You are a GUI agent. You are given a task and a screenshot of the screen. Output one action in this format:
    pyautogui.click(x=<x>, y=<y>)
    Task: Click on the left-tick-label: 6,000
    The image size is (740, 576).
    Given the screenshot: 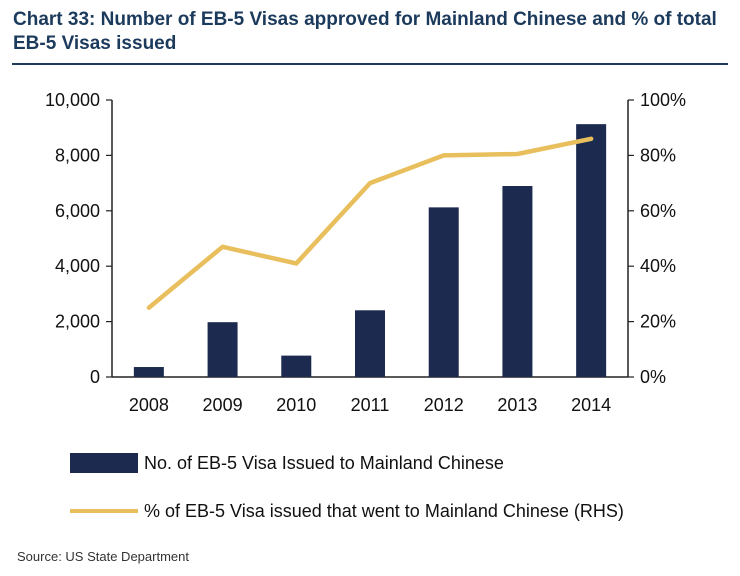 What is the action you would take?
    pyautogui.click(x=77, y=211)
    